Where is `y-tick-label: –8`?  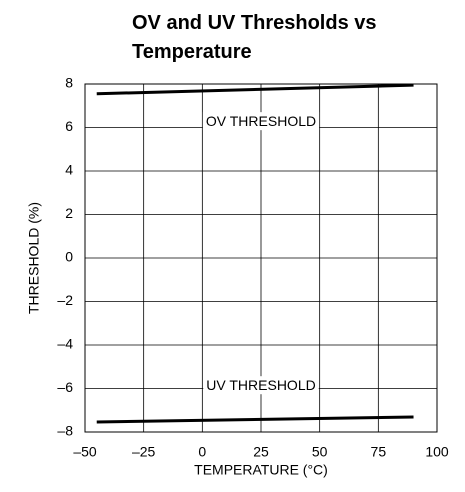 y-tick-label: –8 is located at coordinates (65, 431).